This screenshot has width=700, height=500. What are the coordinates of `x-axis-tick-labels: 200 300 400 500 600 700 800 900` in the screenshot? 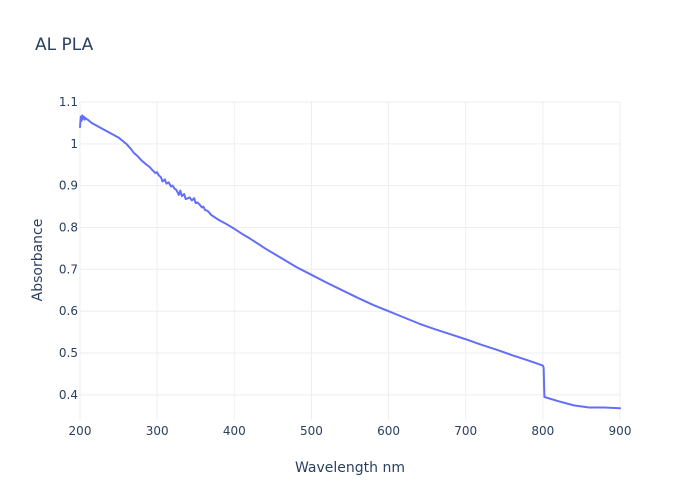 It's located at (350, 431).